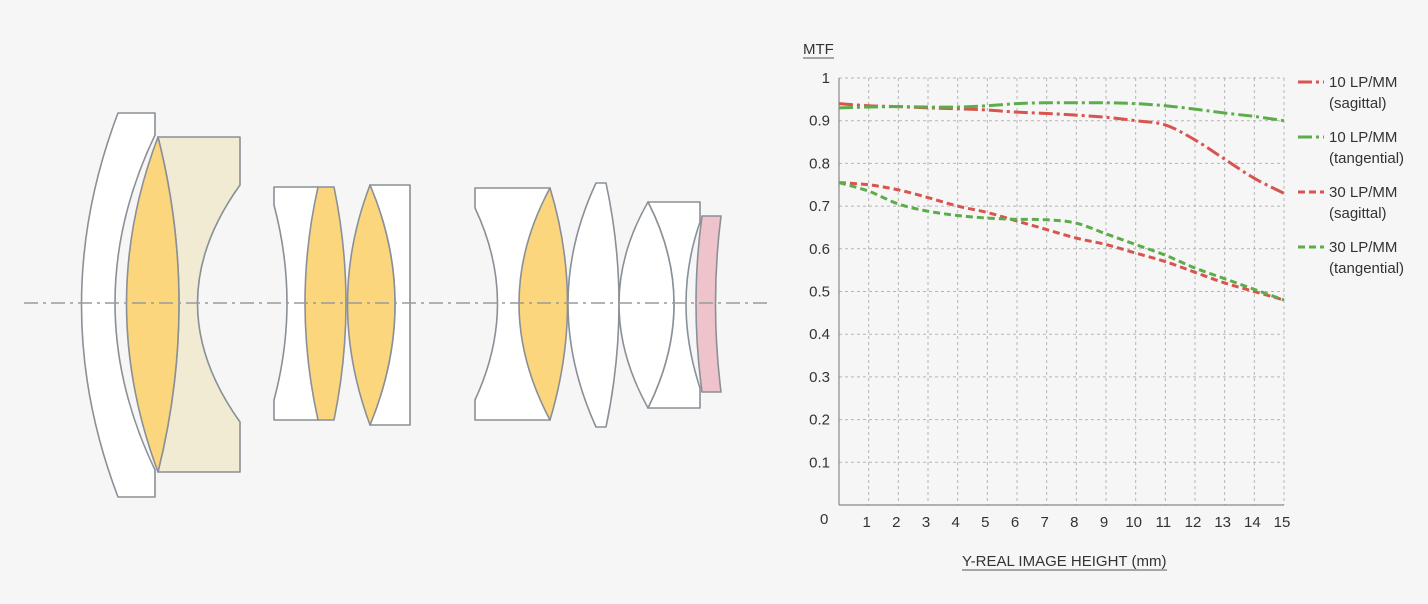 This screenshot has height=604, width=1428. What do you see at coordinates (1164, 522) in the screenshot?
I see `x-tick-label: 11` at bounding box center [1164, 522].